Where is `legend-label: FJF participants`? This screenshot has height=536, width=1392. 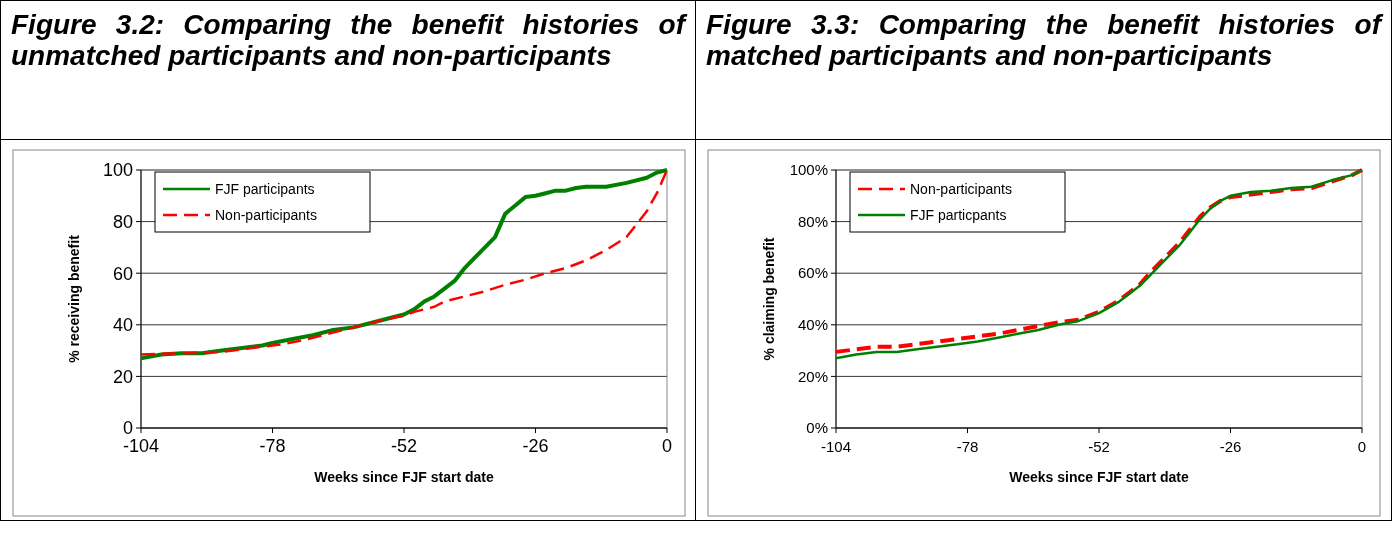 legend-label: FJF participants is located at coordinates (265, 188).